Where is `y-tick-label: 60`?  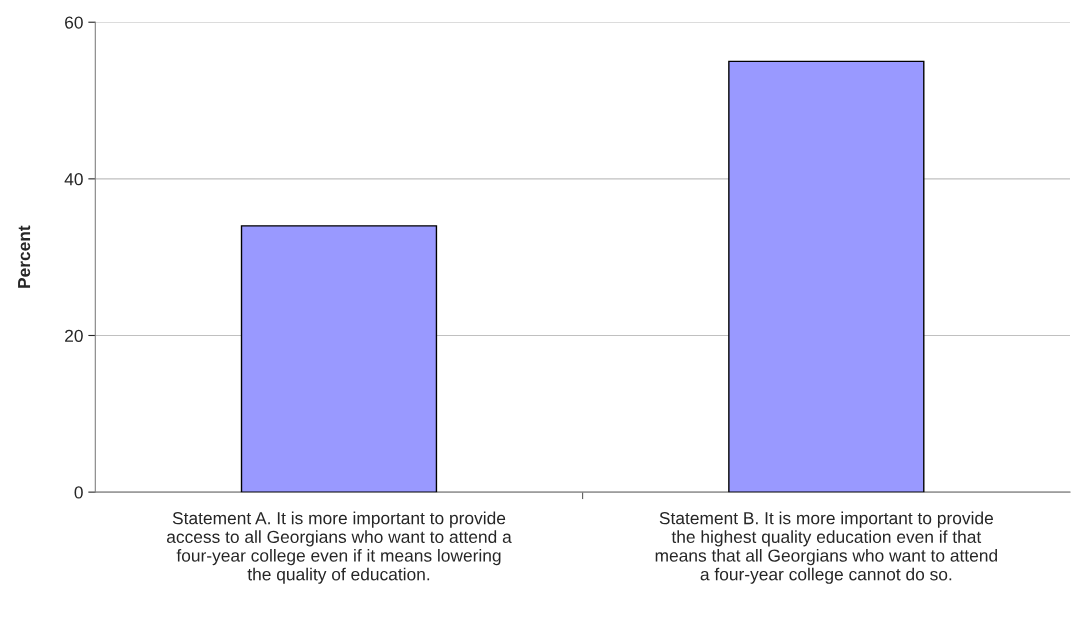
y-tick-label: 60 is located at coordinates (74, 22).